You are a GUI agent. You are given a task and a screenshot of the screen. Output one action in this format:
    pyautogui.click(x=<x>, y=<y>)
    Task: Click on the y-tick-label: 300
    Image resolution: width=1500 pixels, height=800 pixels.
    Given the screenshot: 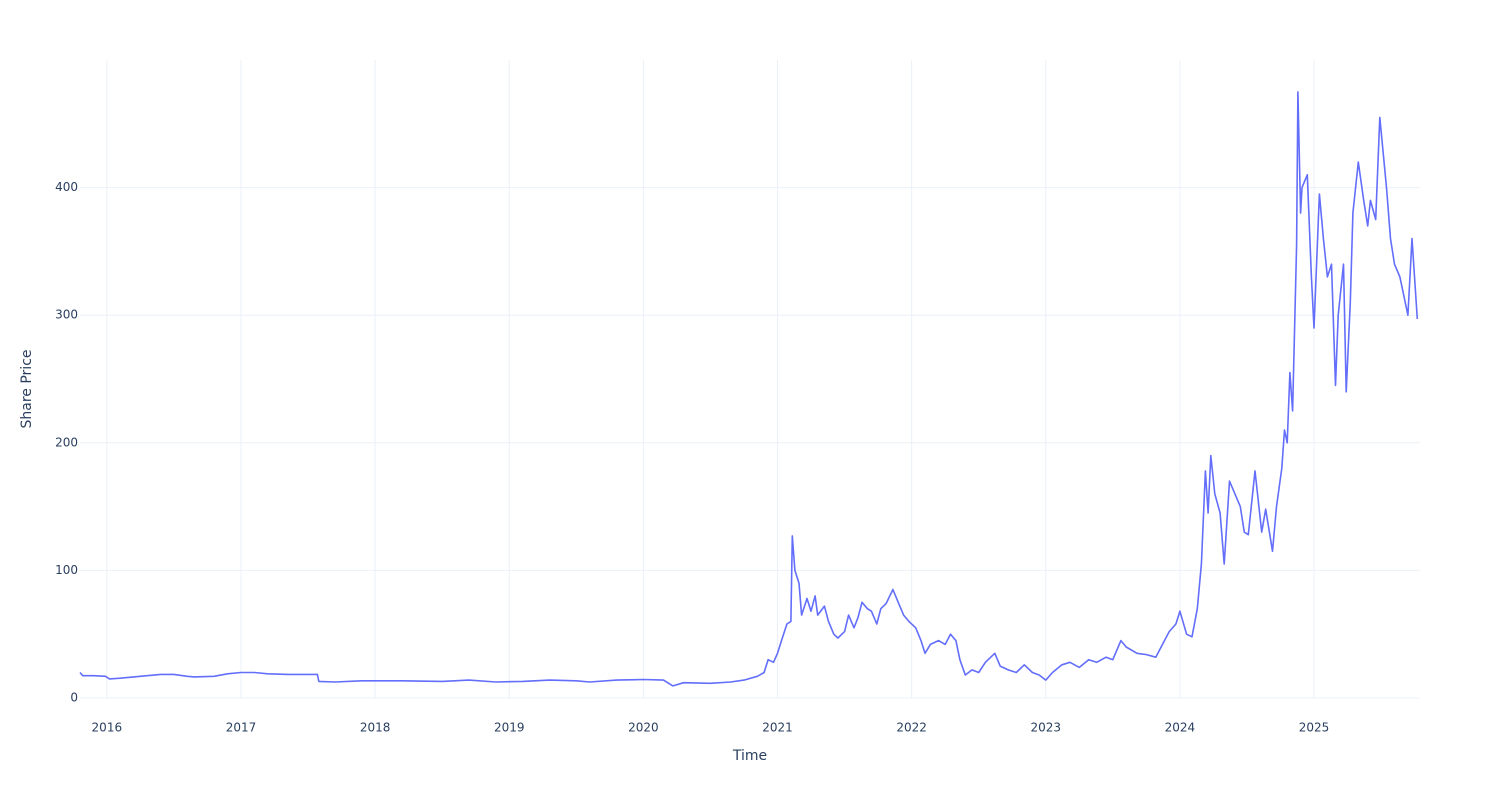 What is the action you would take?
    pyautogui.click(x=66, y=315)
    